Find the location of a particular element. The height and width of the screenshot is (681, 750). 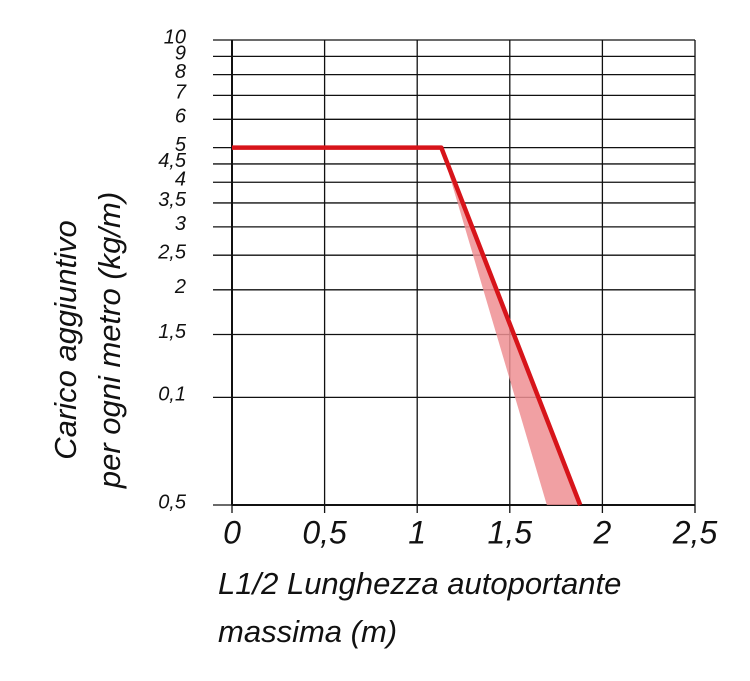

x-tick-label: 1 is located at coordinates (417, 532).